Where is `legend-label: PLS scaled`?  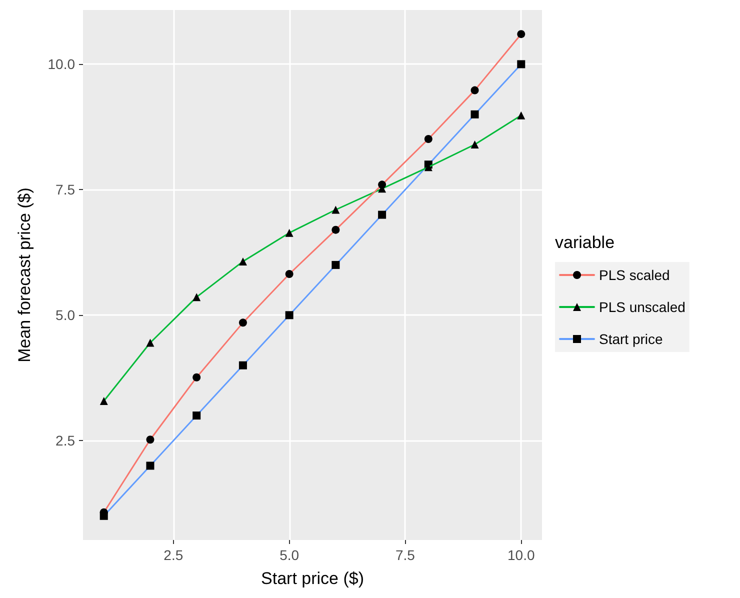
legend-label: PLS scaled is located at coordinates (634, 275).